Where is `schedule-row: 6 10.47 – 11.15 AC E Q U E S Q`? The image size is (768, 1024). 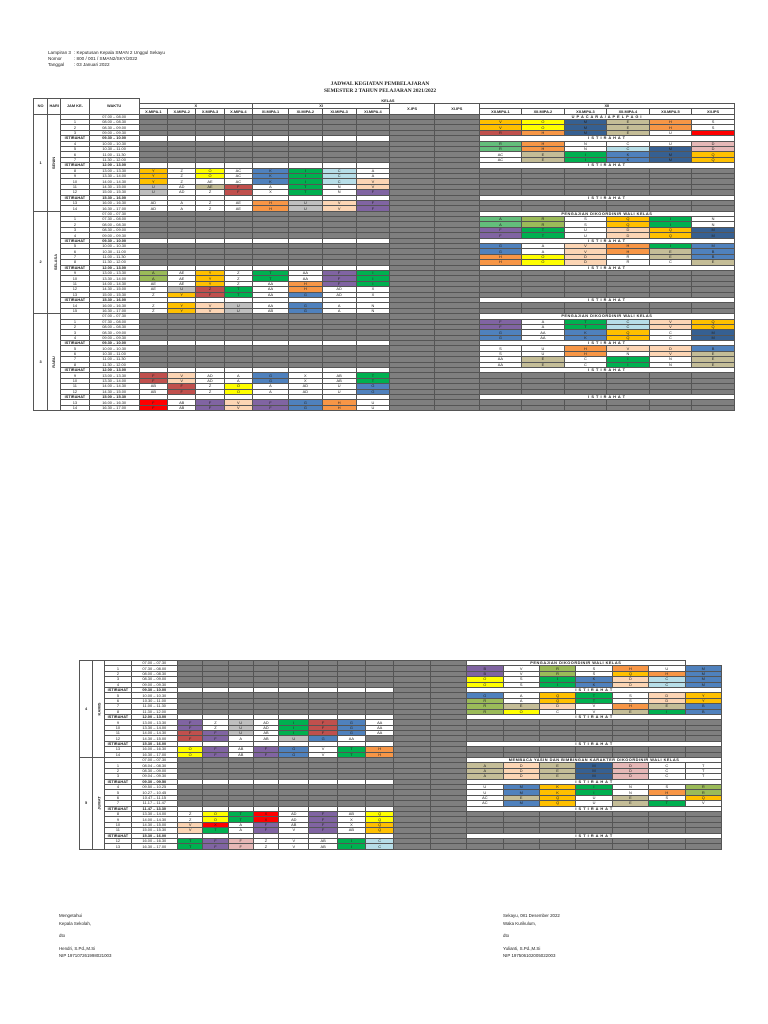
schedule-row: 6 10.47 – 11.15 AC E Q U E S Q is located at coordinates (401, 798).